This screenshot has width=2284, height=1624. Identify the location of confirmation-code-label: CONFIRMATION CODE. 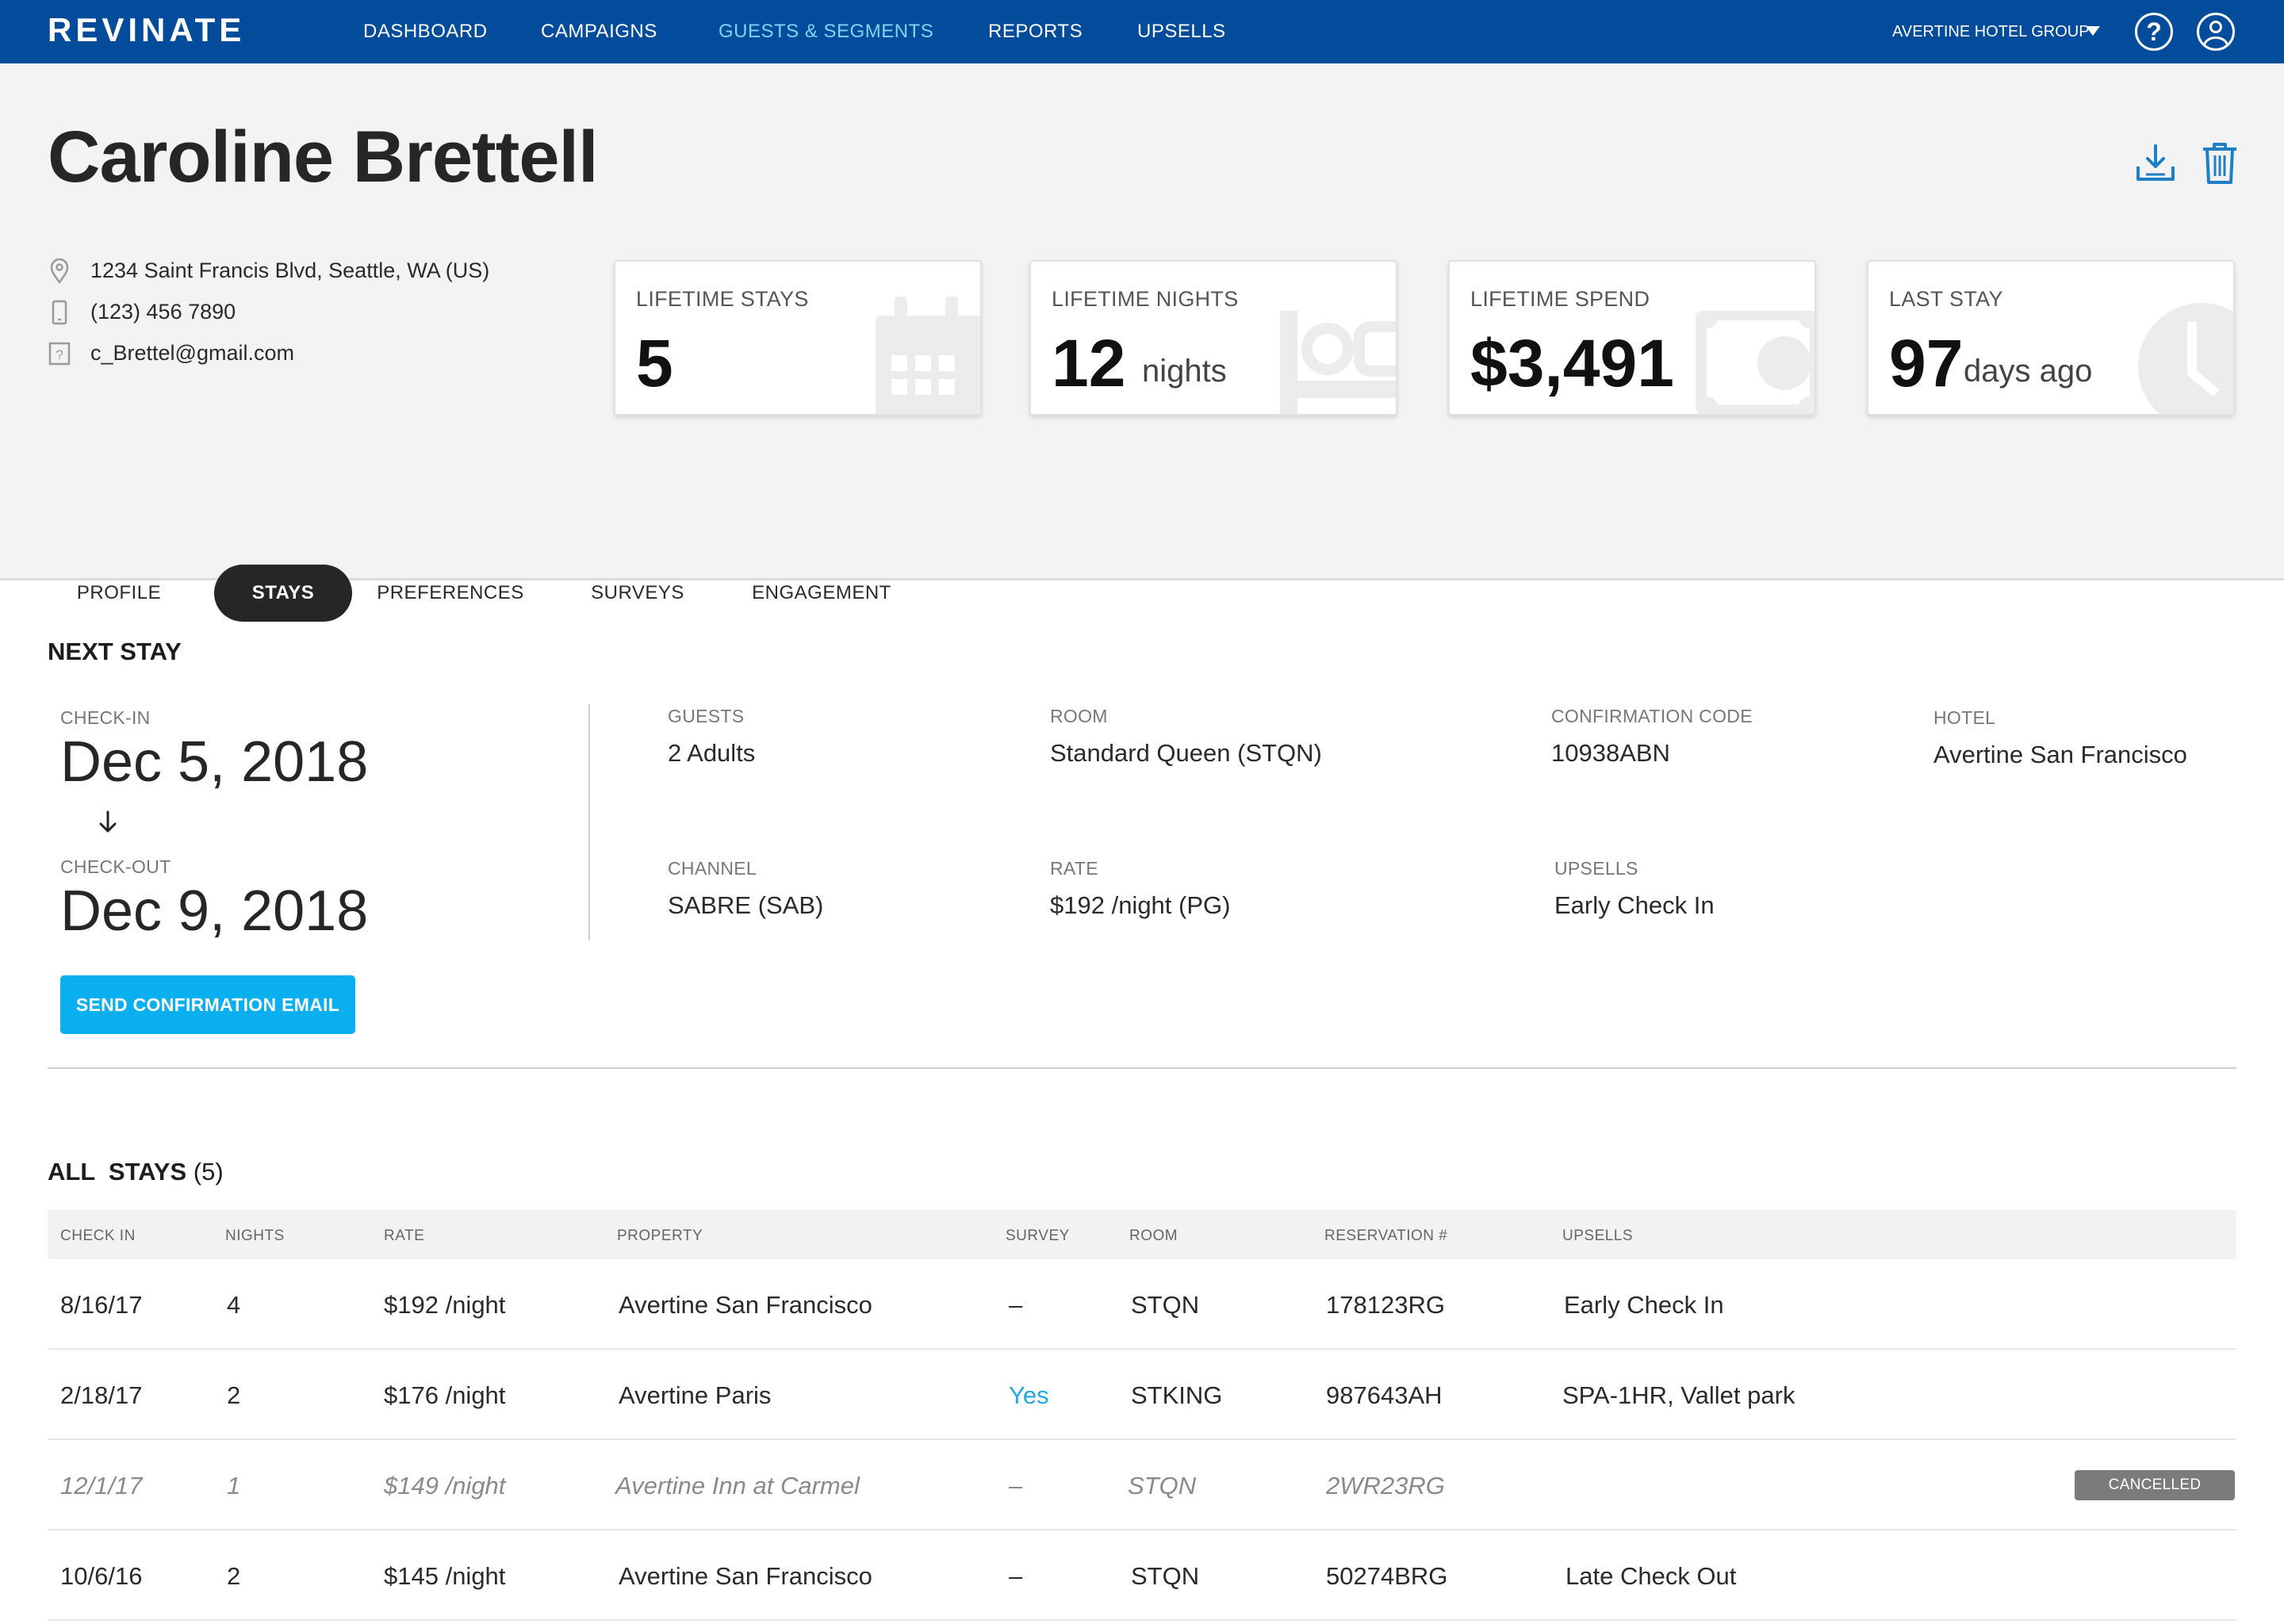
(1652, 716).